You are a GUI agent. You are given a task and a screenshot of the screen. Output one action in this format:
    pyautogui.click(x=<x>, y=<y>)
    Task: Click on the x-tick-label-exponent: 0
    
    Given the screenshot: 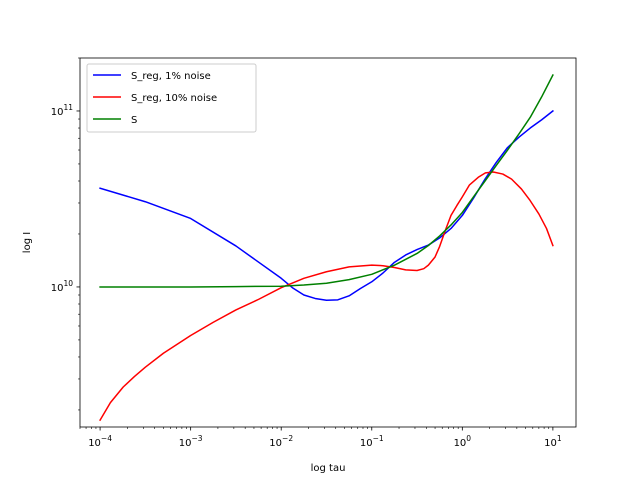 What is the action you would take?
    pyautogui.click(x=468, y=438)
    